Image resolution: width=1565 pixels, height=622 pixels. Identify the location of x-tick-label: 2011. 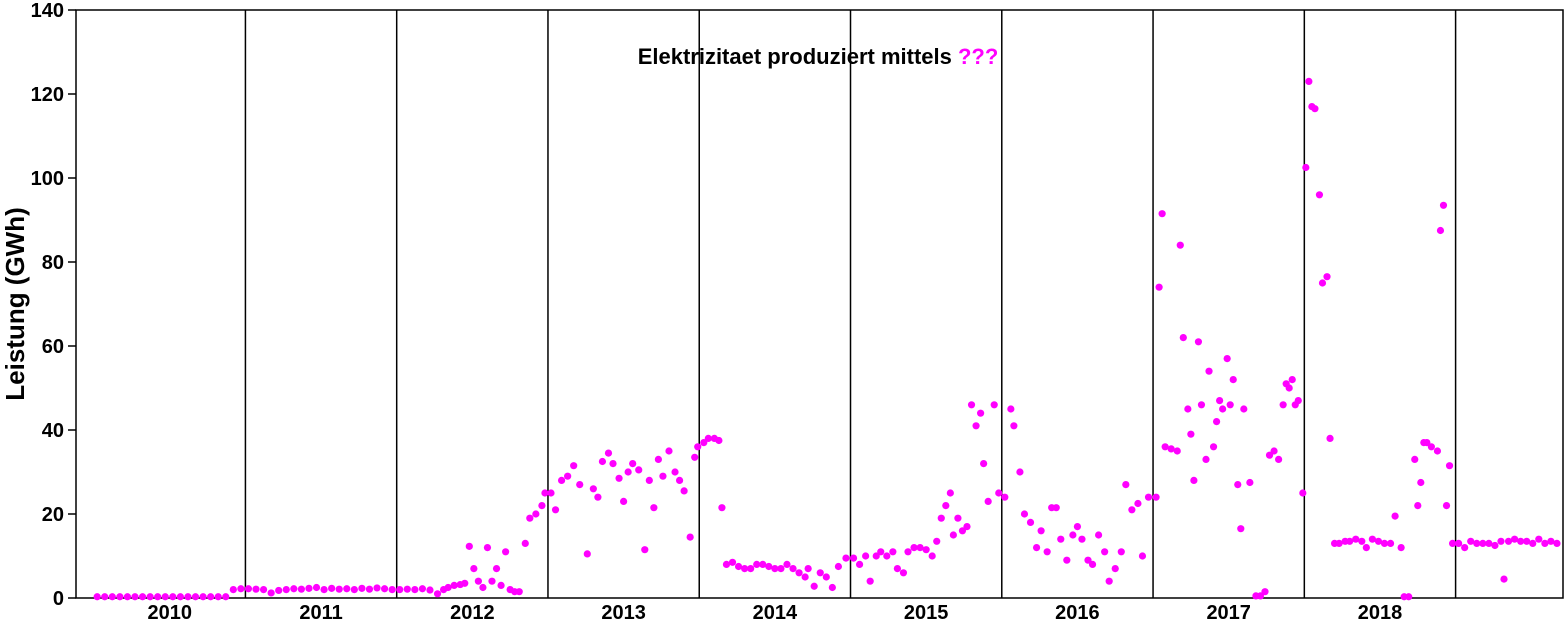
(320, 612).